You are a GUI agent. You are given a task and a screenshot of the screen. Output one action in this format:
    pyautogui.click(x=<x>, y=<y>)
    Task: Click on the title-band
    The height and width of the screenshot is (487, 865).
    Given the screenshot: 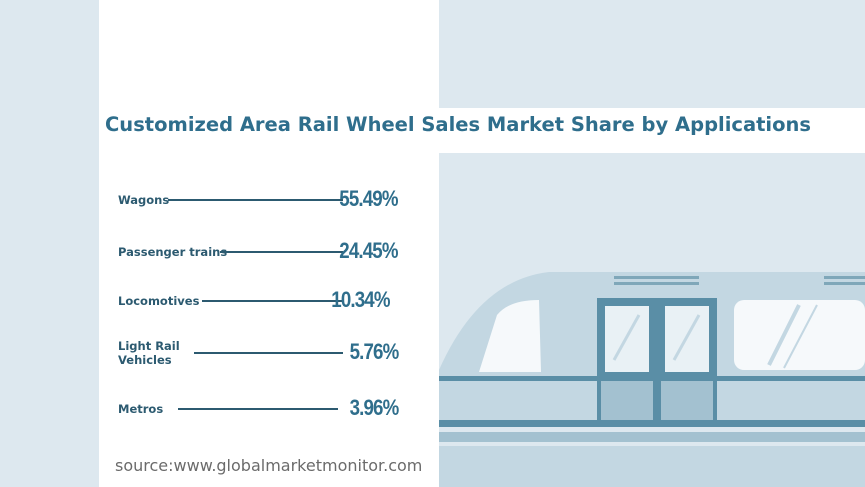 What is the action you would take?
    pyautogui.click(x=482, y=130)
    